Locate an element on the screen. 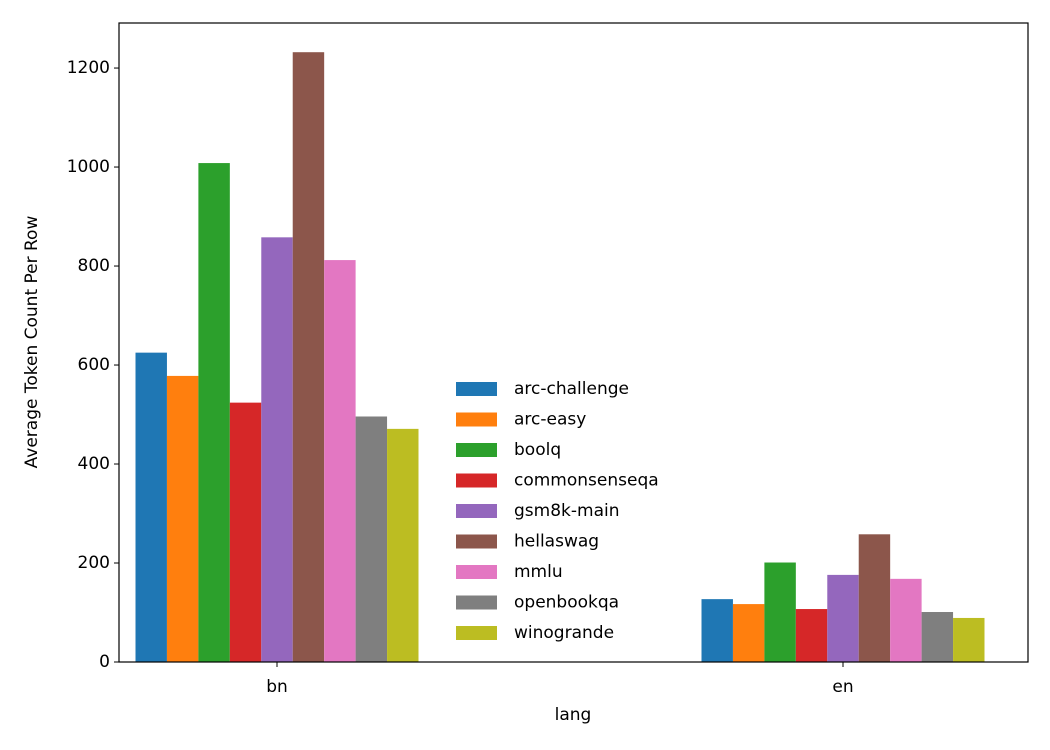 This screenshot has height=750, width=1050. legend-label: mmlu is located at coordinates (538, 572).